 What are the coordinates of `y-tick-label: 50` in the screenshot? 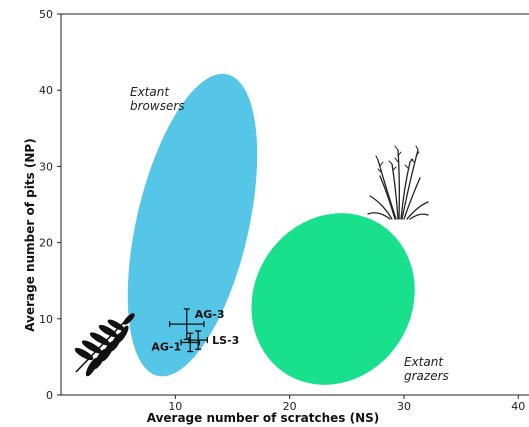 It's located at (46, 14).